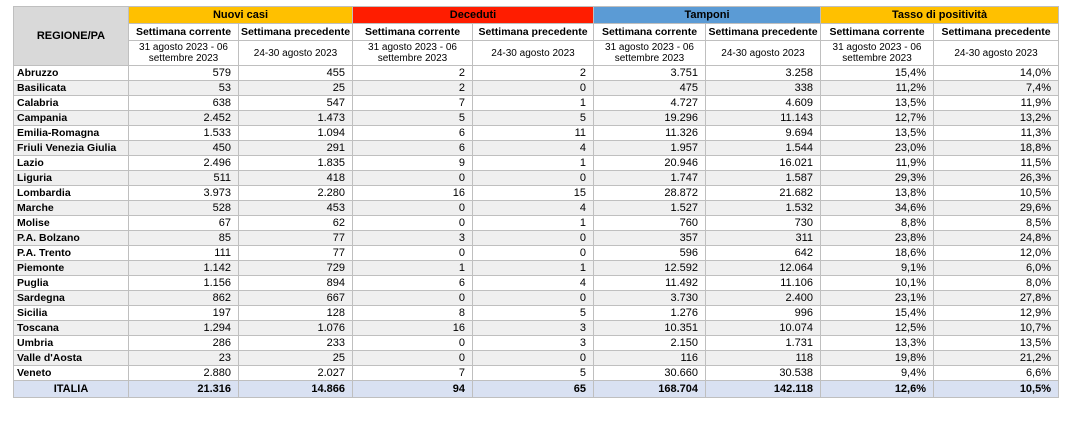 The height and width of the screenshot is (433, 1076). Describe the element at coordinates (71, 253) in the screenshot. I see `region-name: P.A. Trento` at that location.